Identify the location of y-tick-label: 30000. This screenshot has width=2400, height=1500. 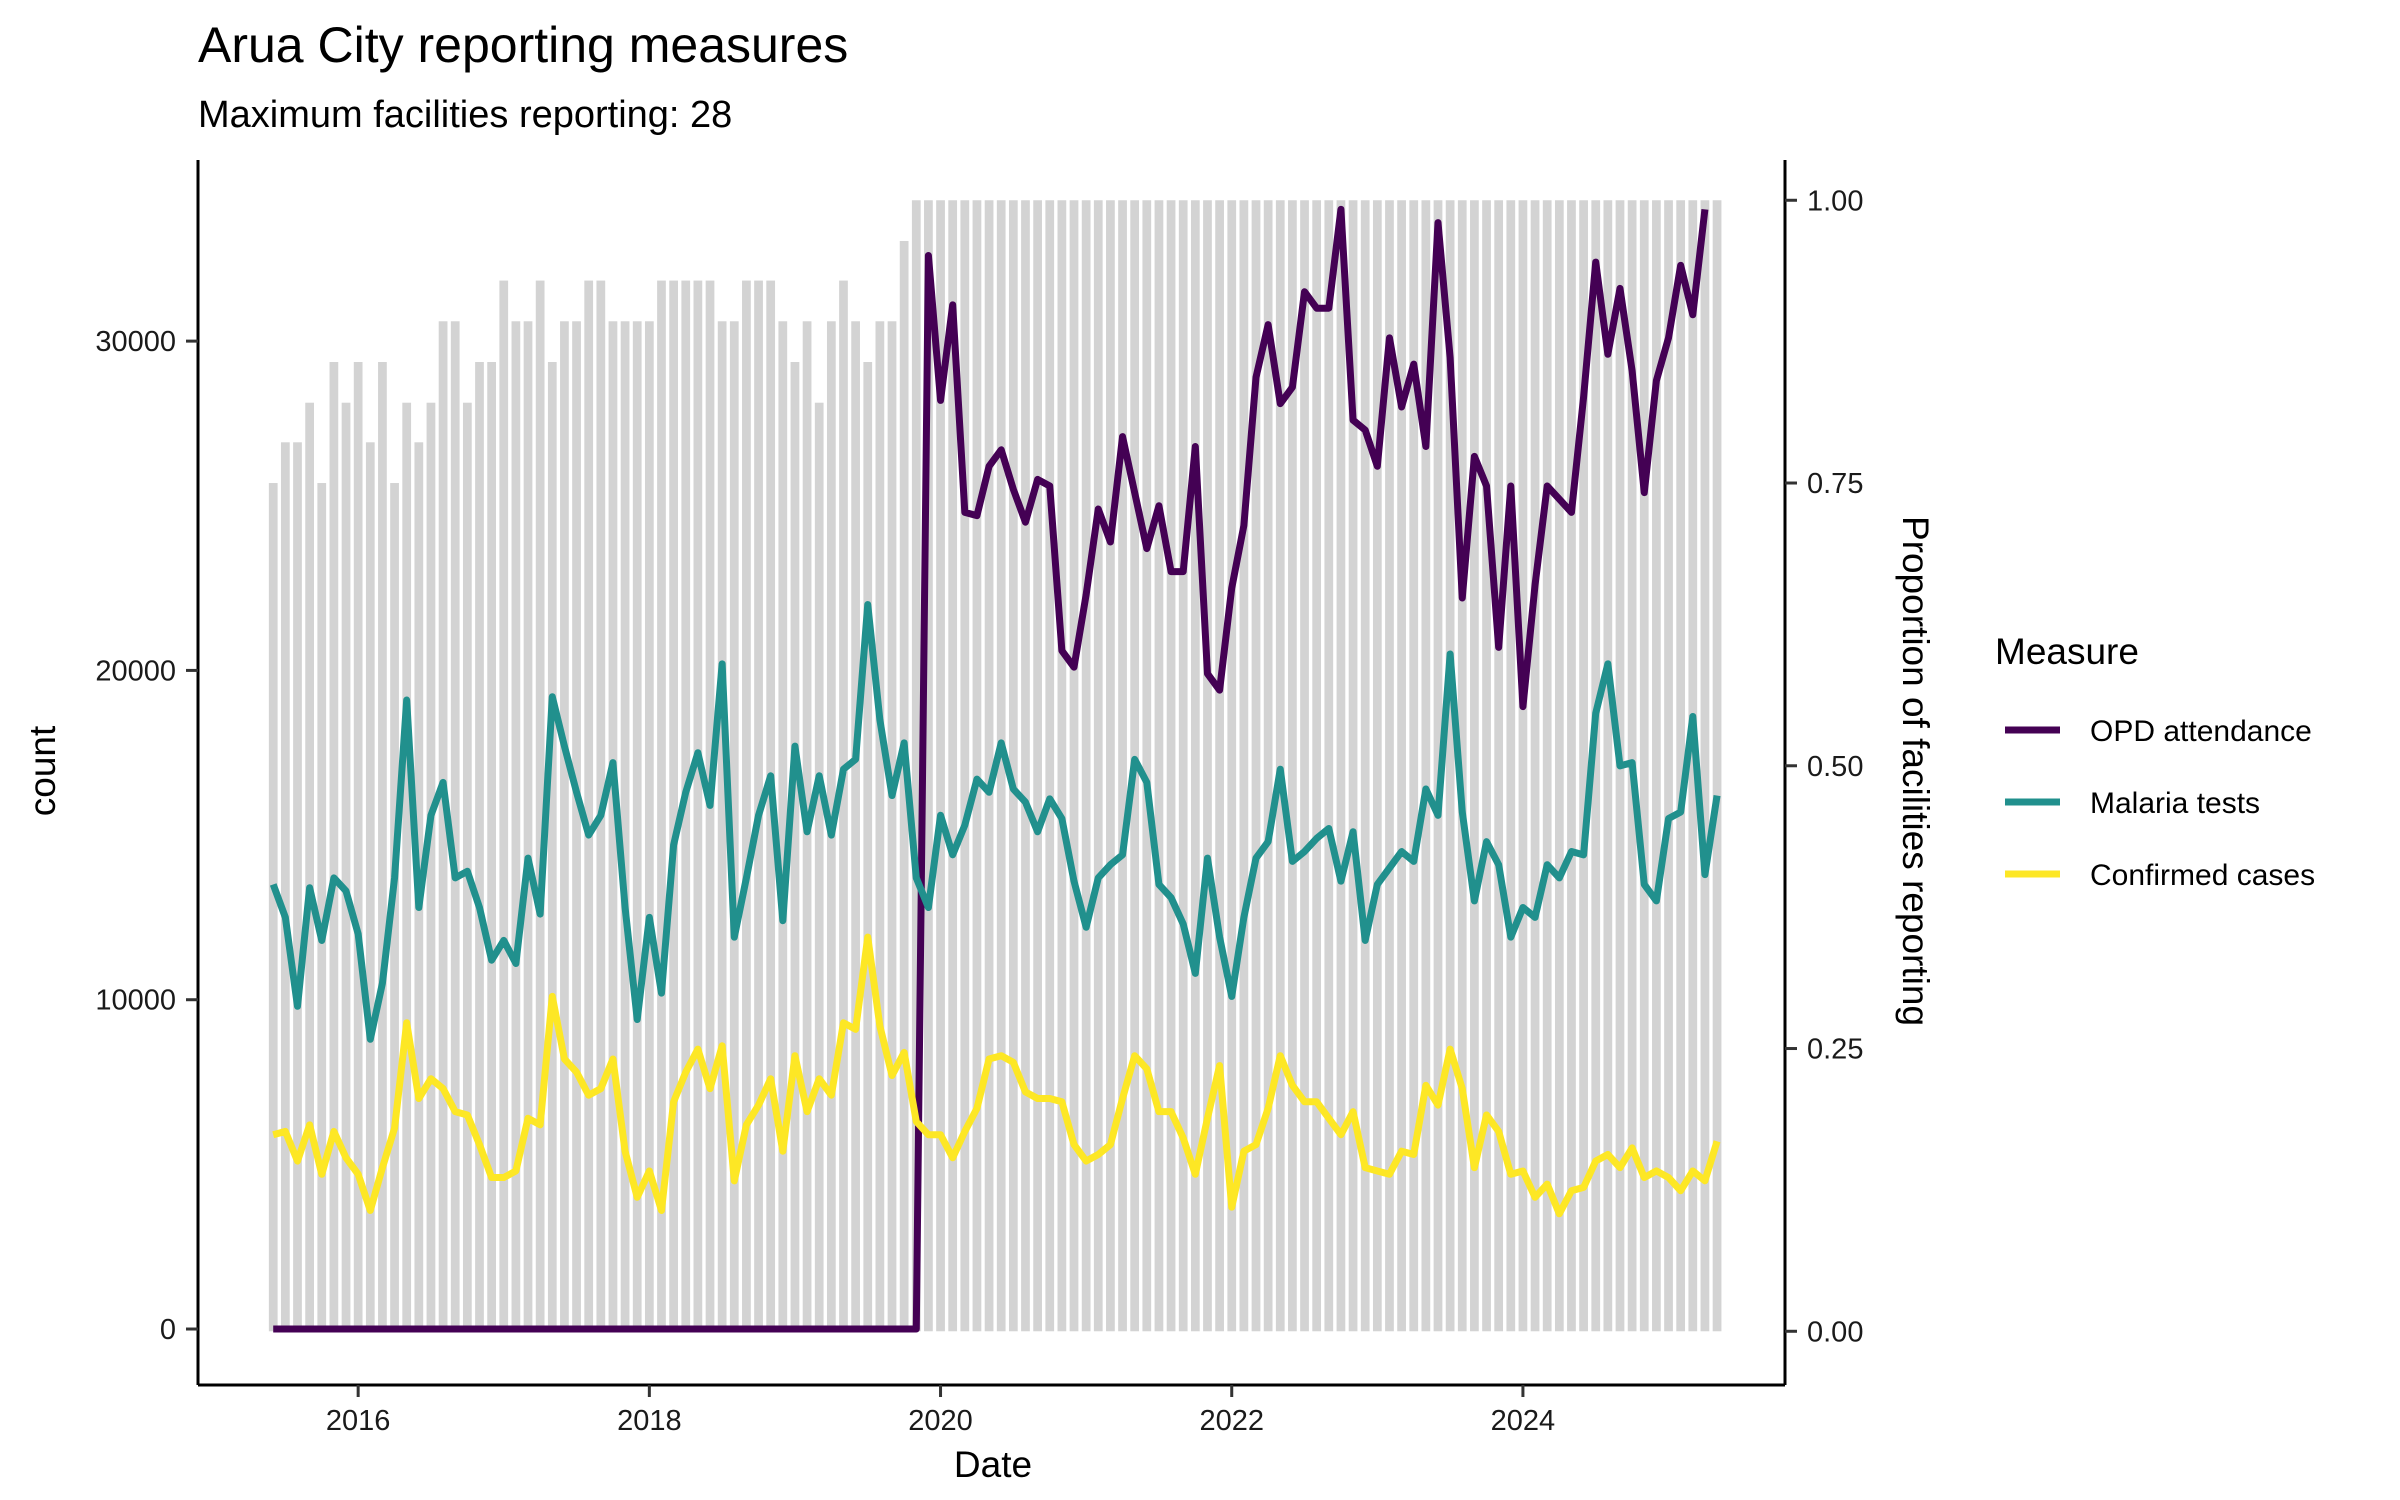
(135, 342).